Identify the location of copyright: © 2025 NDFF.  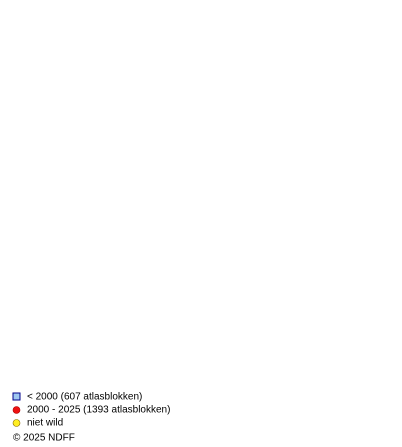
(44, 438).